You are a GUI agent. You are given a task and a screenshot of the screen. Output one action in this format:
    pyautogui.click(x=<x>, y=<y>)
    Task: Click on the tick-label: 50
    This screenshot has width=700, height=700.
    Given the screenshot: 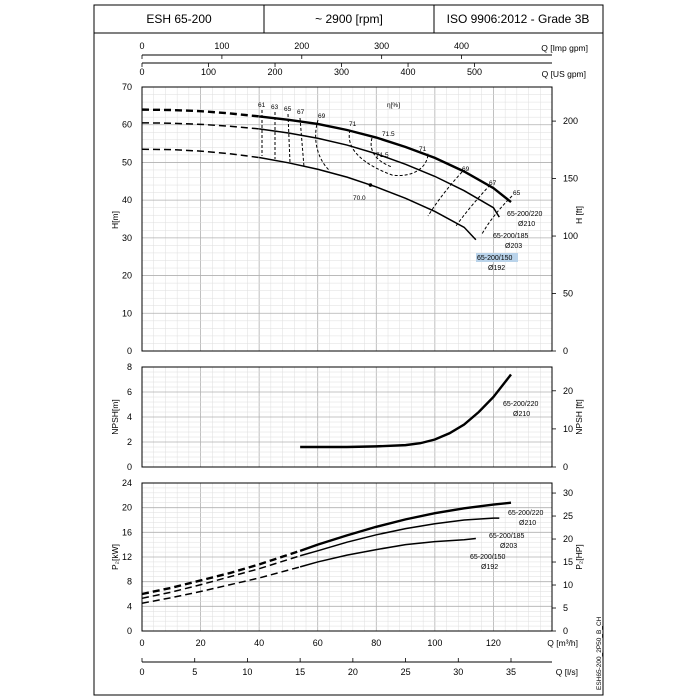 What is the action you would take?
    pyautogui.click(x=127, y=162)
    